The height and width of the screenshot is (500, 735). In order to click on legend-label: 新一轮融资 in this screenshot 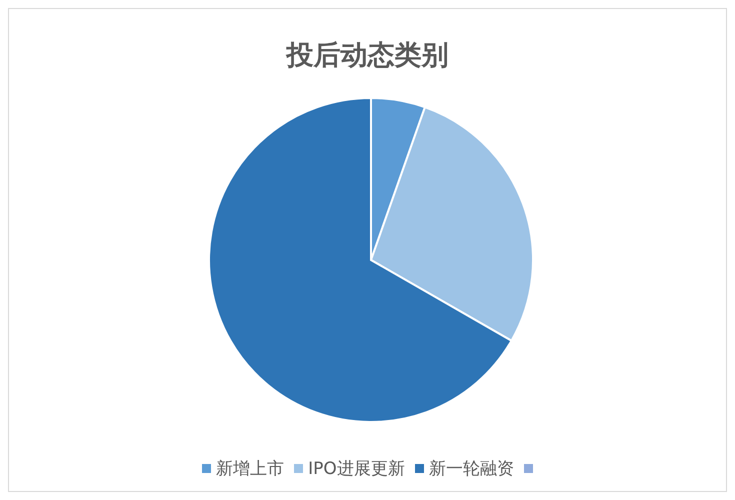, I will do `click(471, 469)`.